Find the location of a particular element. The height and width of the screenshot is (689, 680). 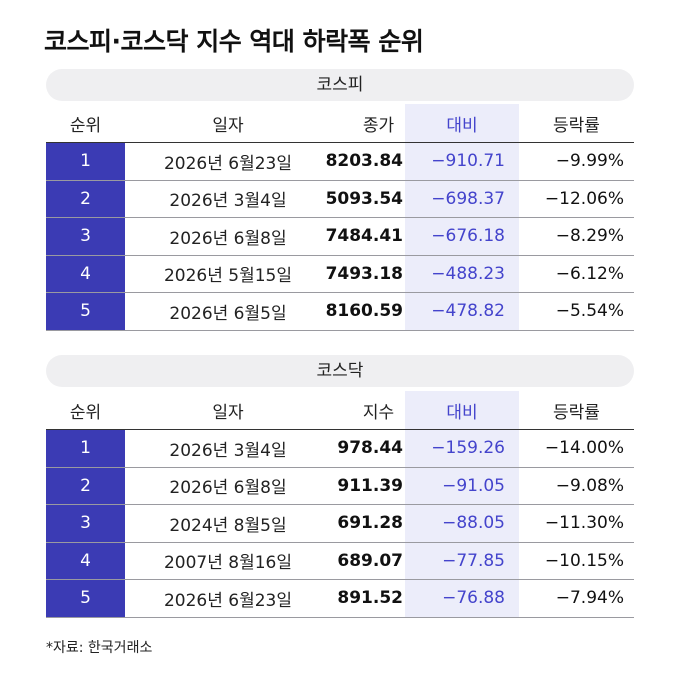

table-row: 5 2026년 6월23일 891.52 −76.88 −7.94% is located at coordinates (340, 599).